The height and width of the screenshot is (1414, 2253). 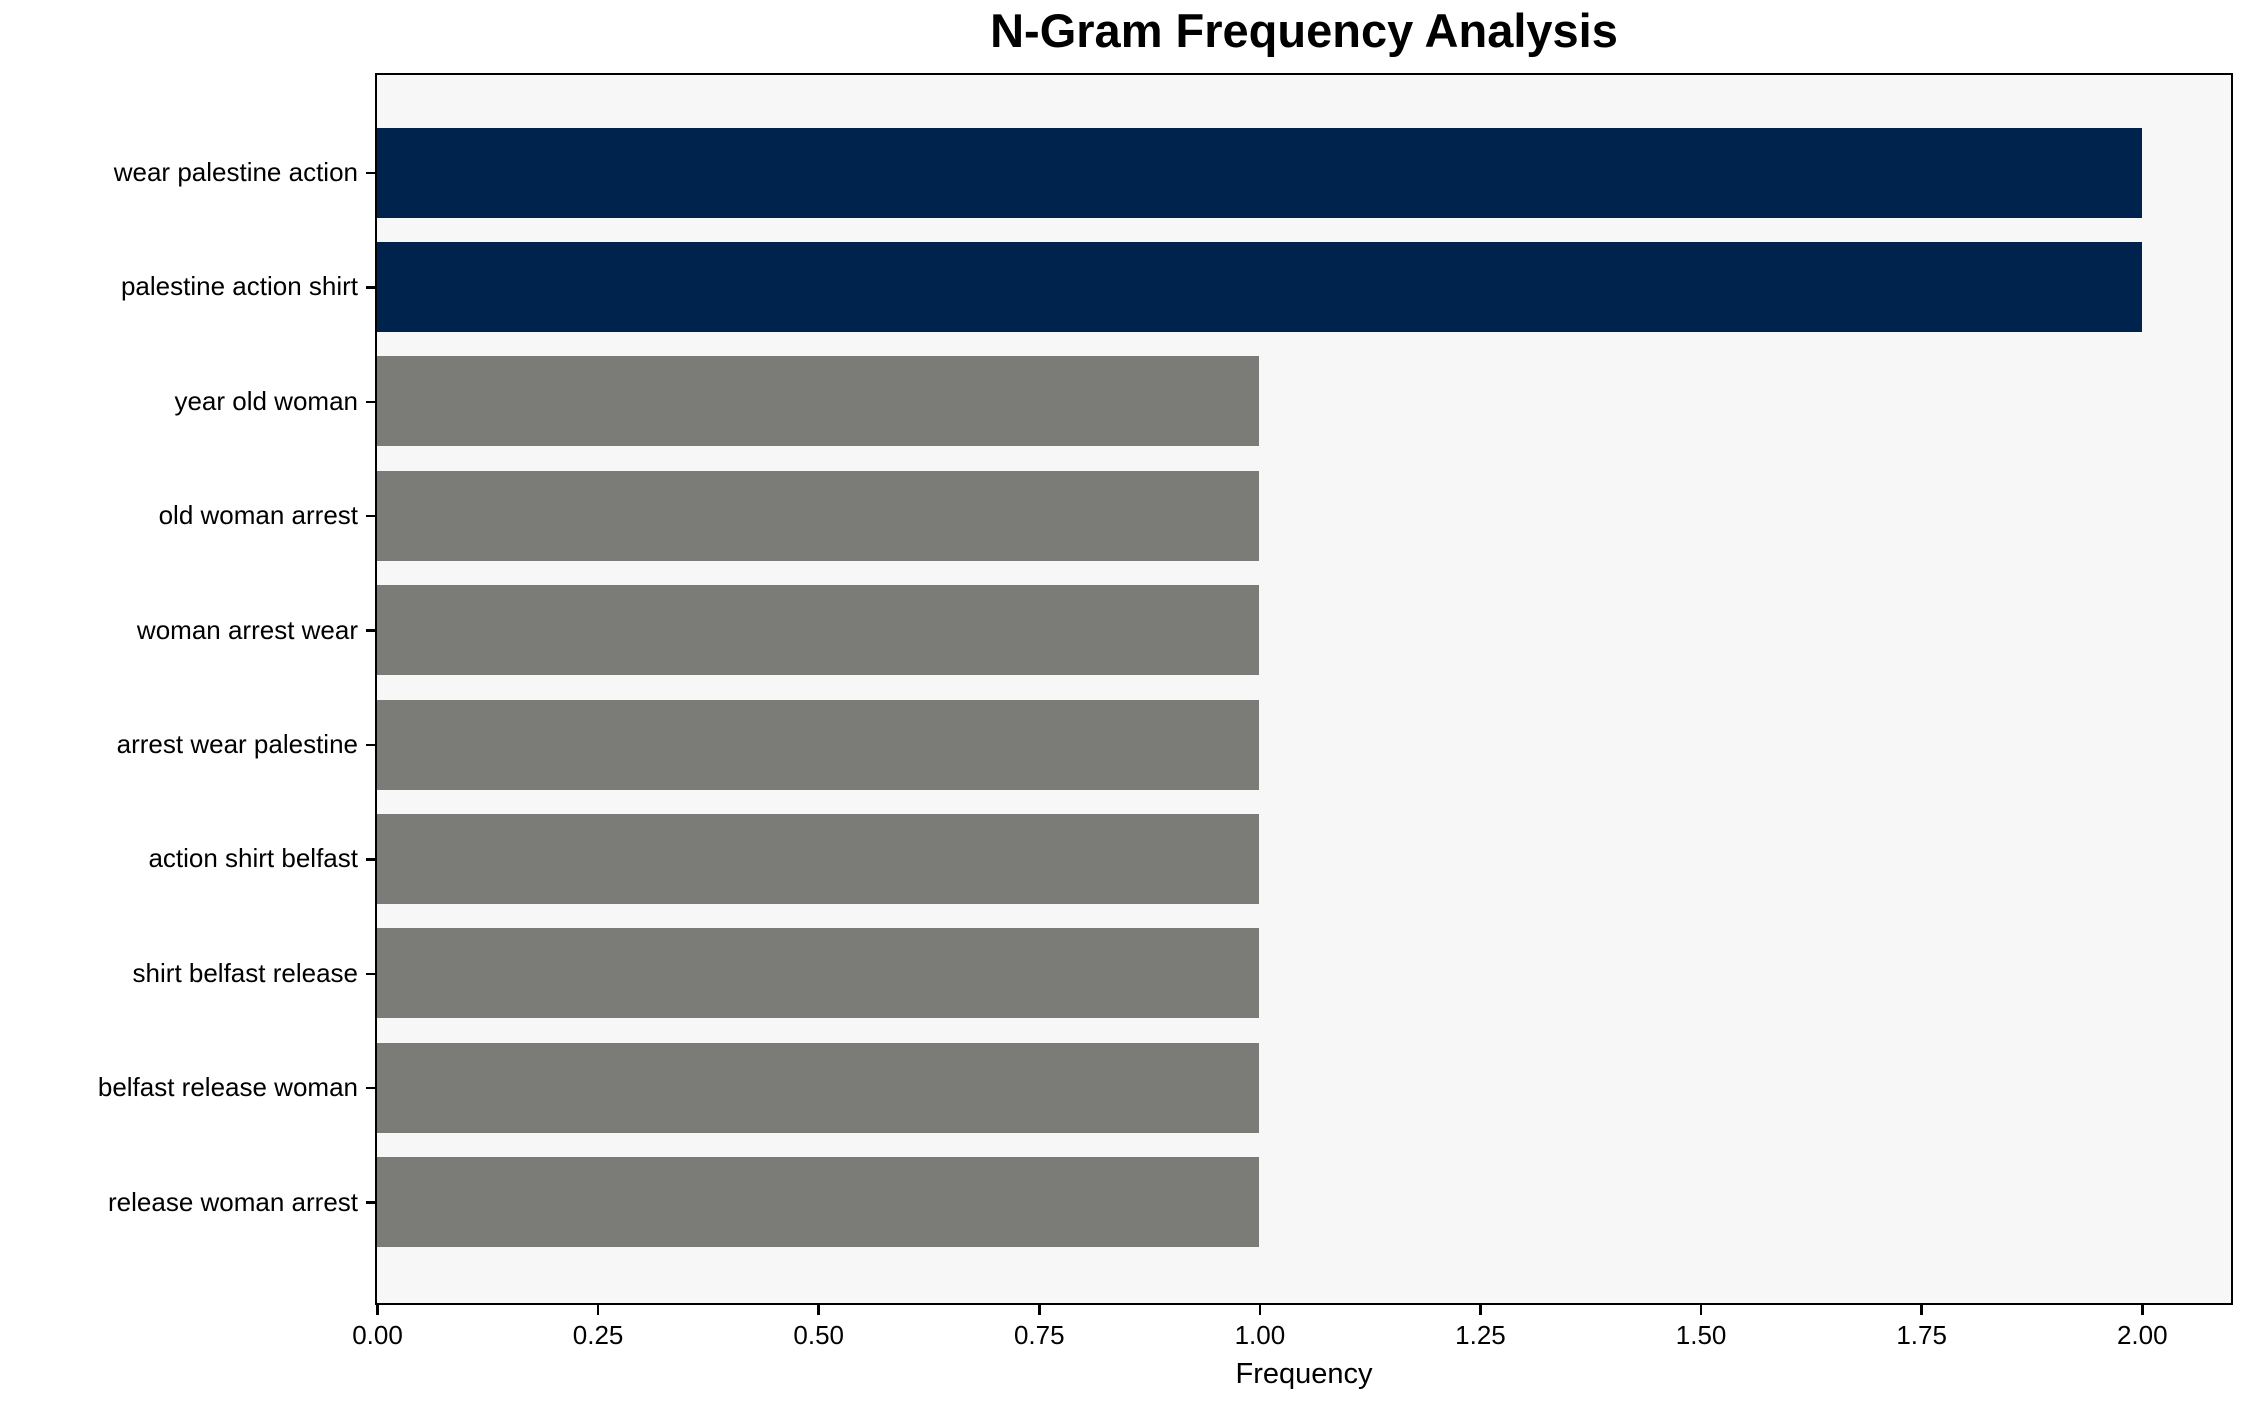 I want to click on y-tick-label: release woman arrest, so click(x=233, y=1201).